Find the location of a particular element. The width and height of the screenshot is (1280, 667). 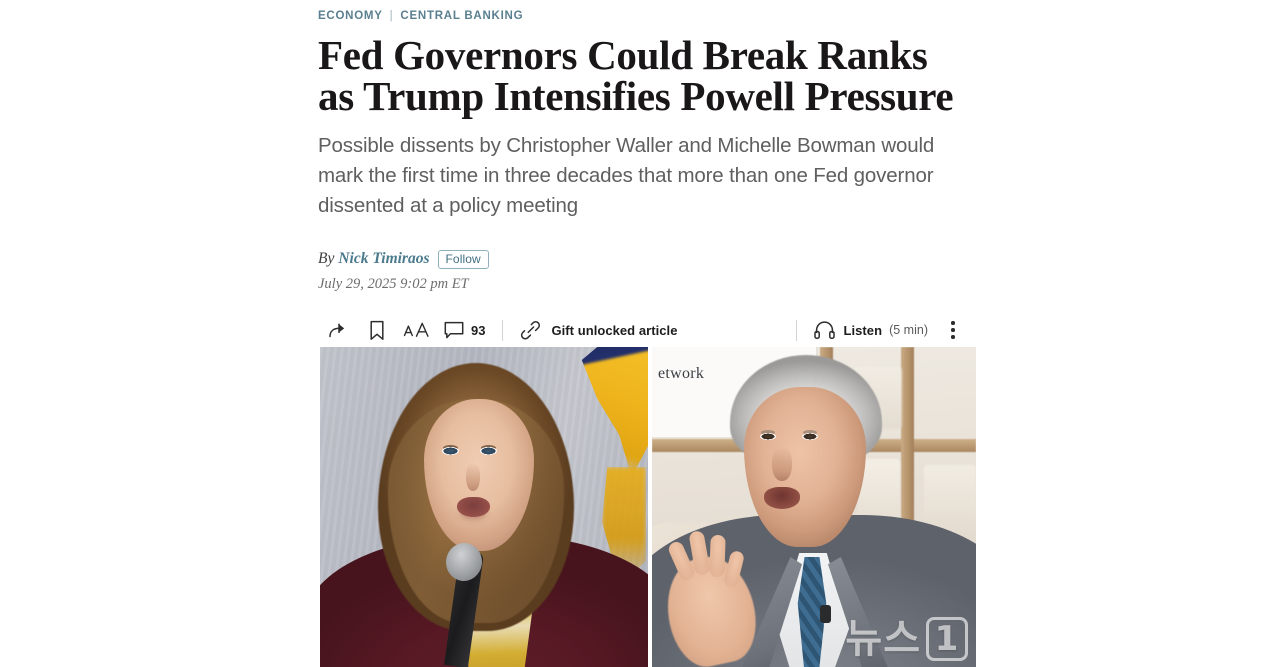

comment-button: 93 is located at coordinates (464, 330).